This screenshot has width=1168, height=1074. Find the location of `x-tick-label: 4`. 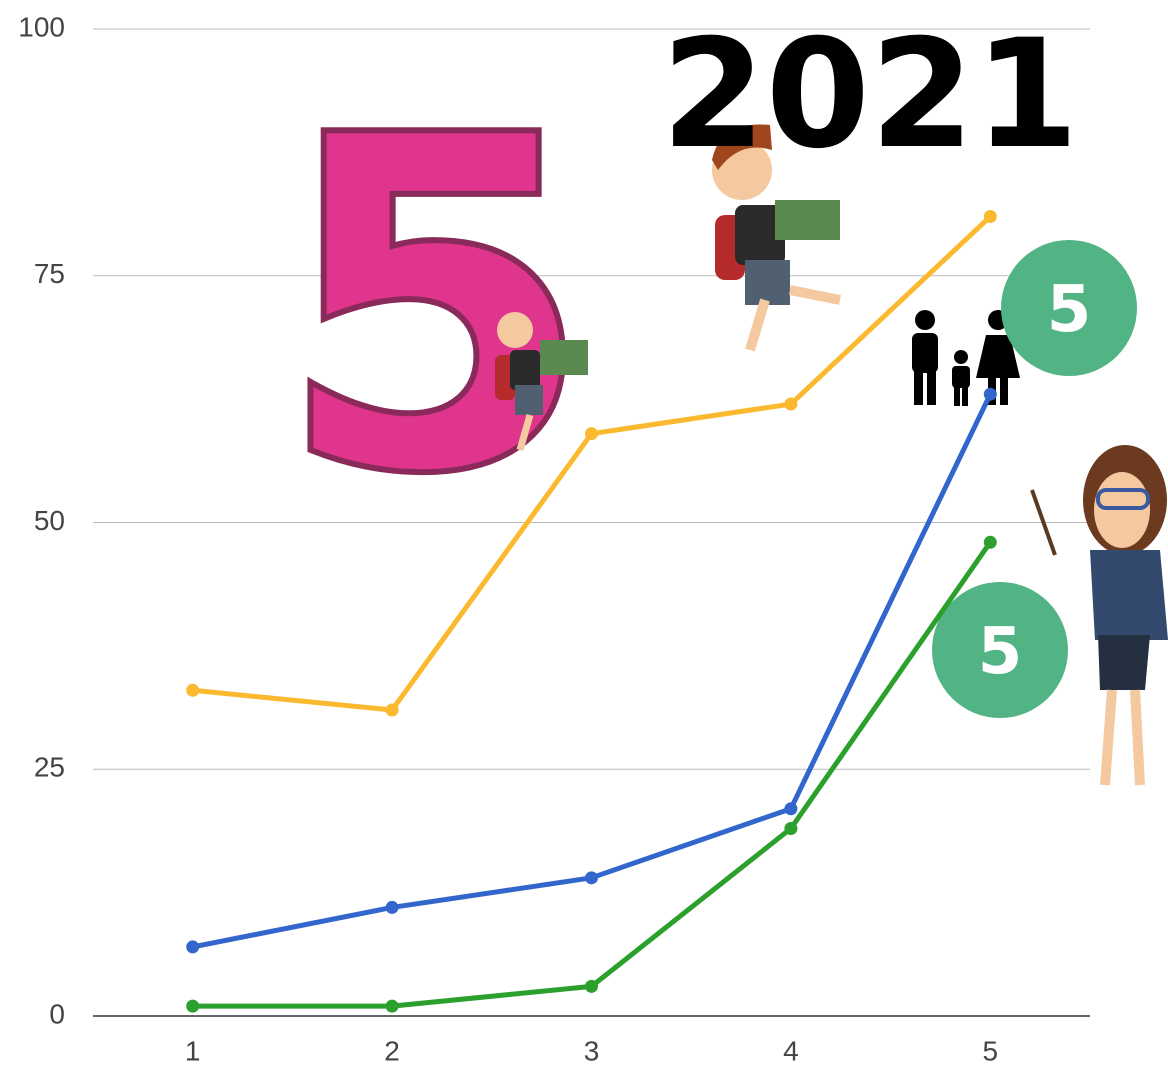

x-tick-label: 4 is located at coordinates (791, 1050).